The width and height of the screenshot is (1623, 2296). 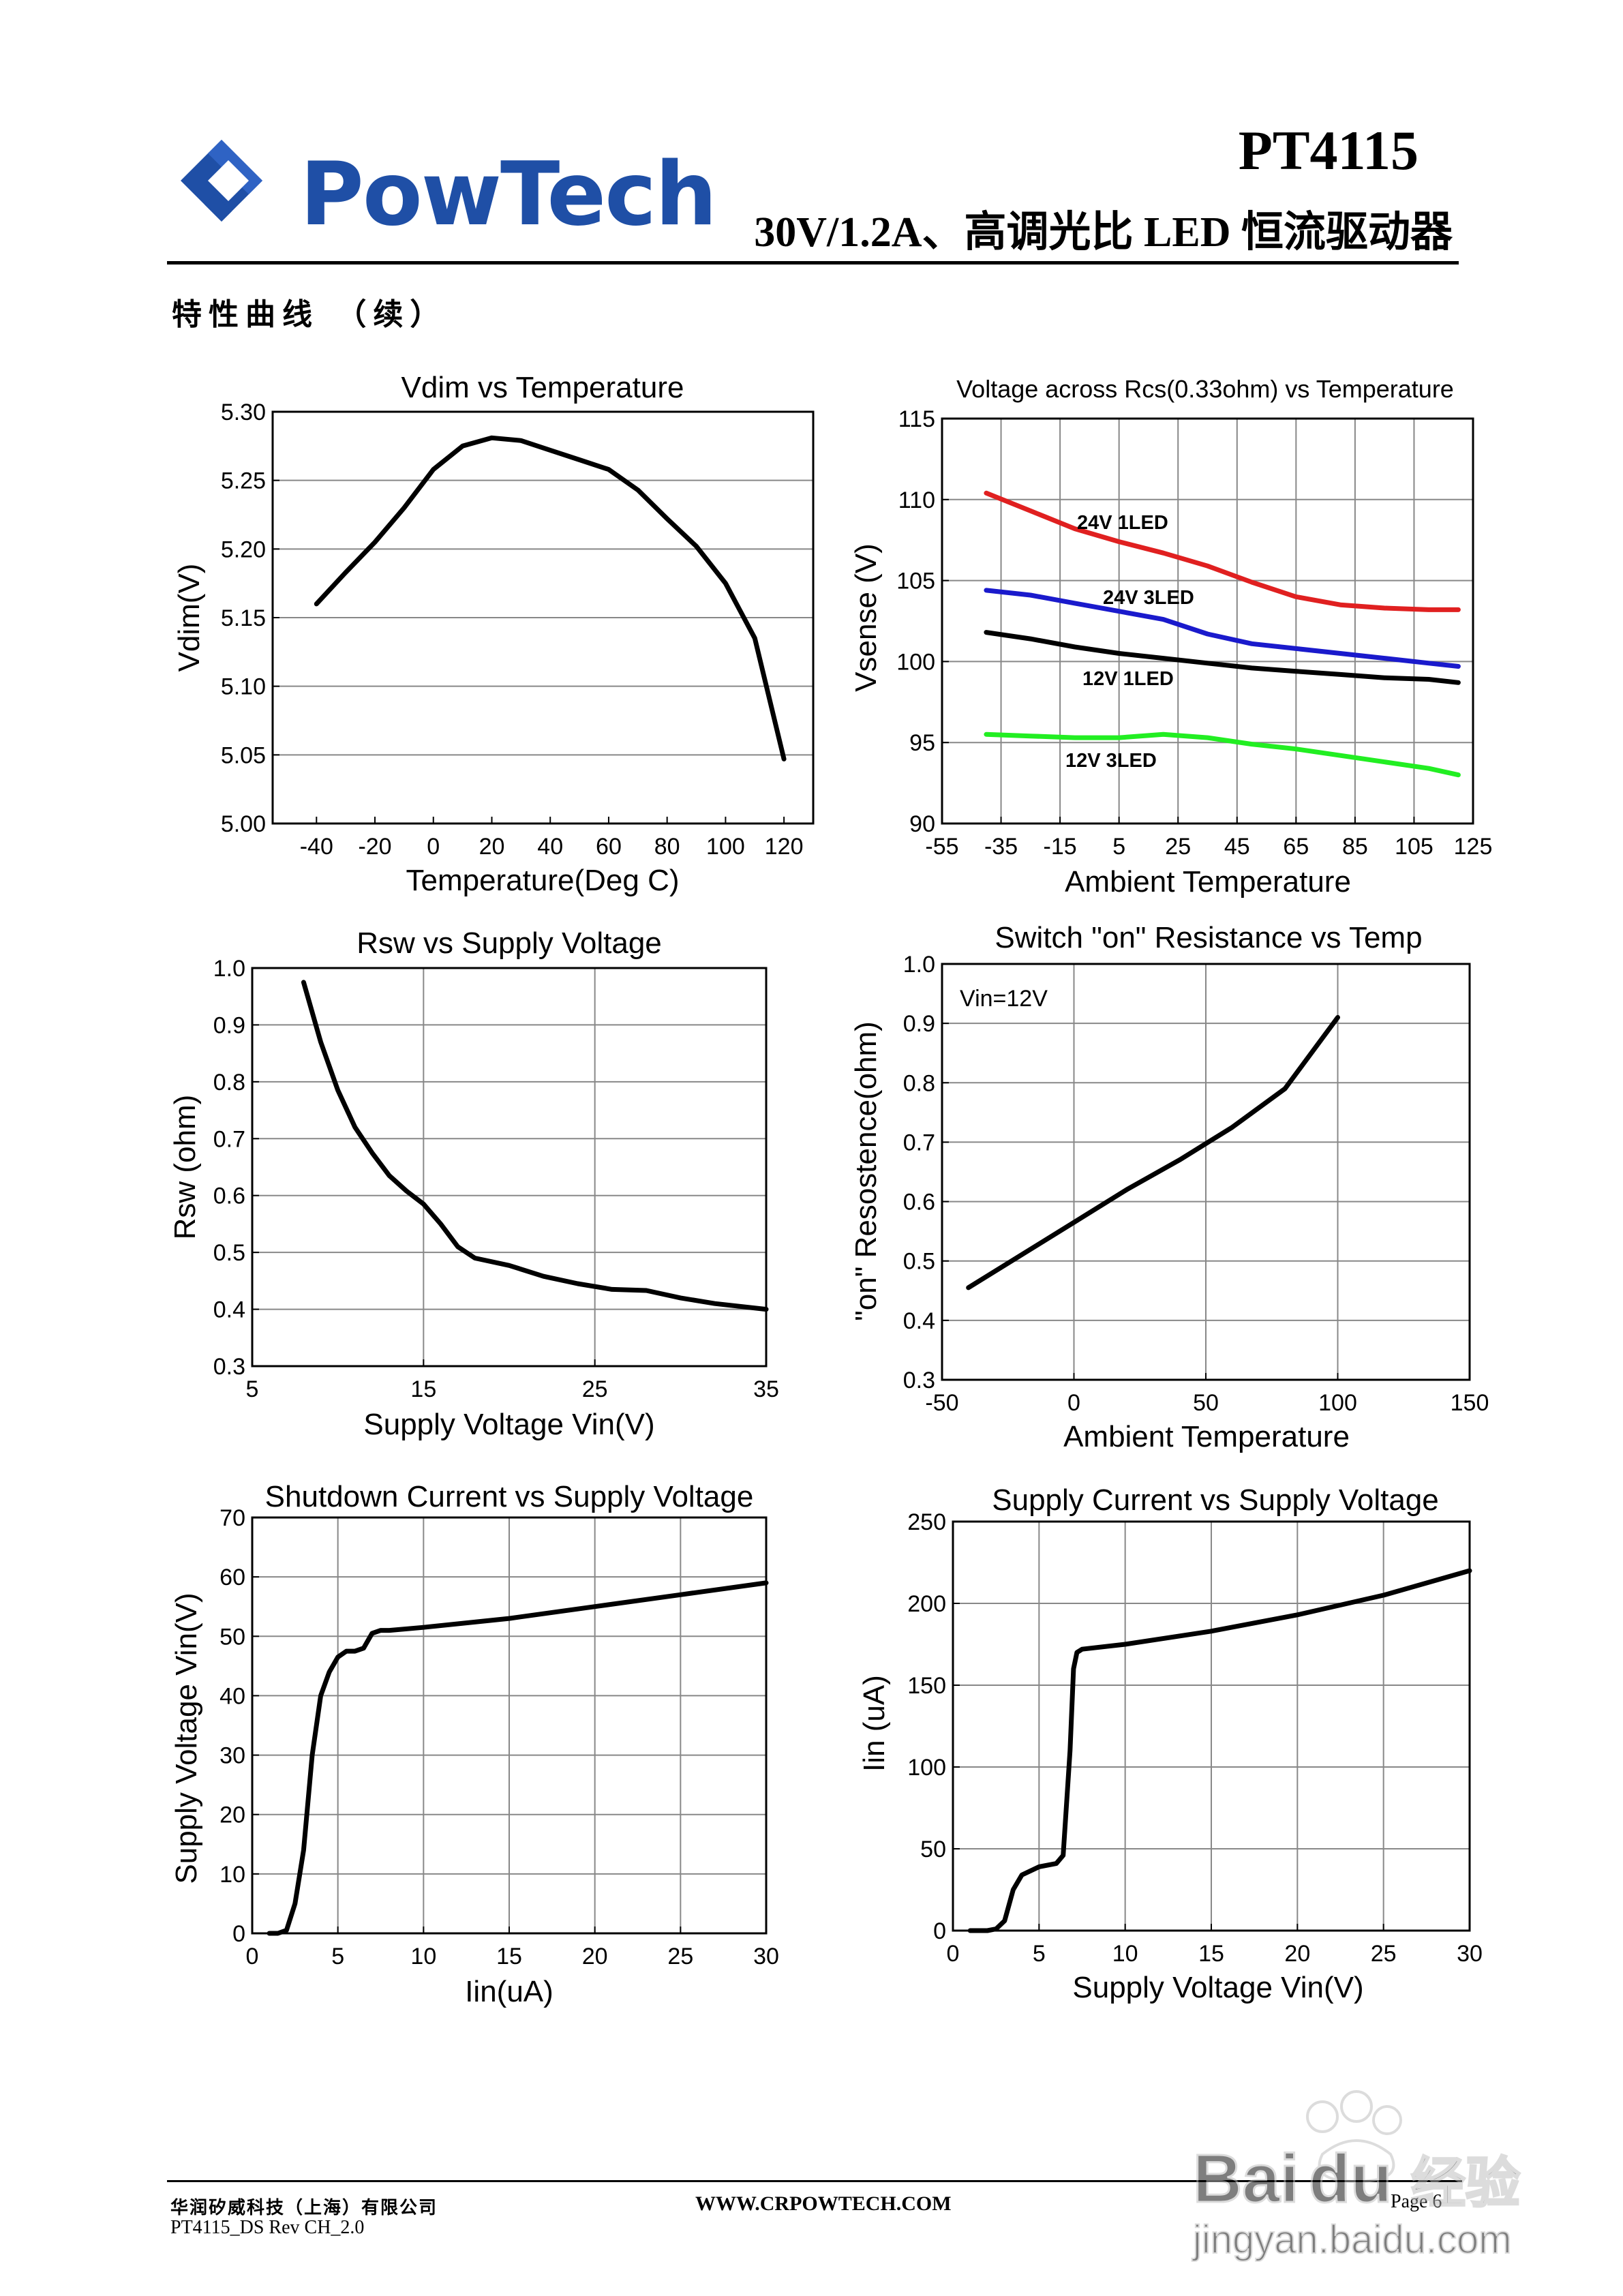 What do you see at coordinates (766, 1389) in the screenshot?
I see `x-tick-label: 35` at bounding box center [766, 1389].